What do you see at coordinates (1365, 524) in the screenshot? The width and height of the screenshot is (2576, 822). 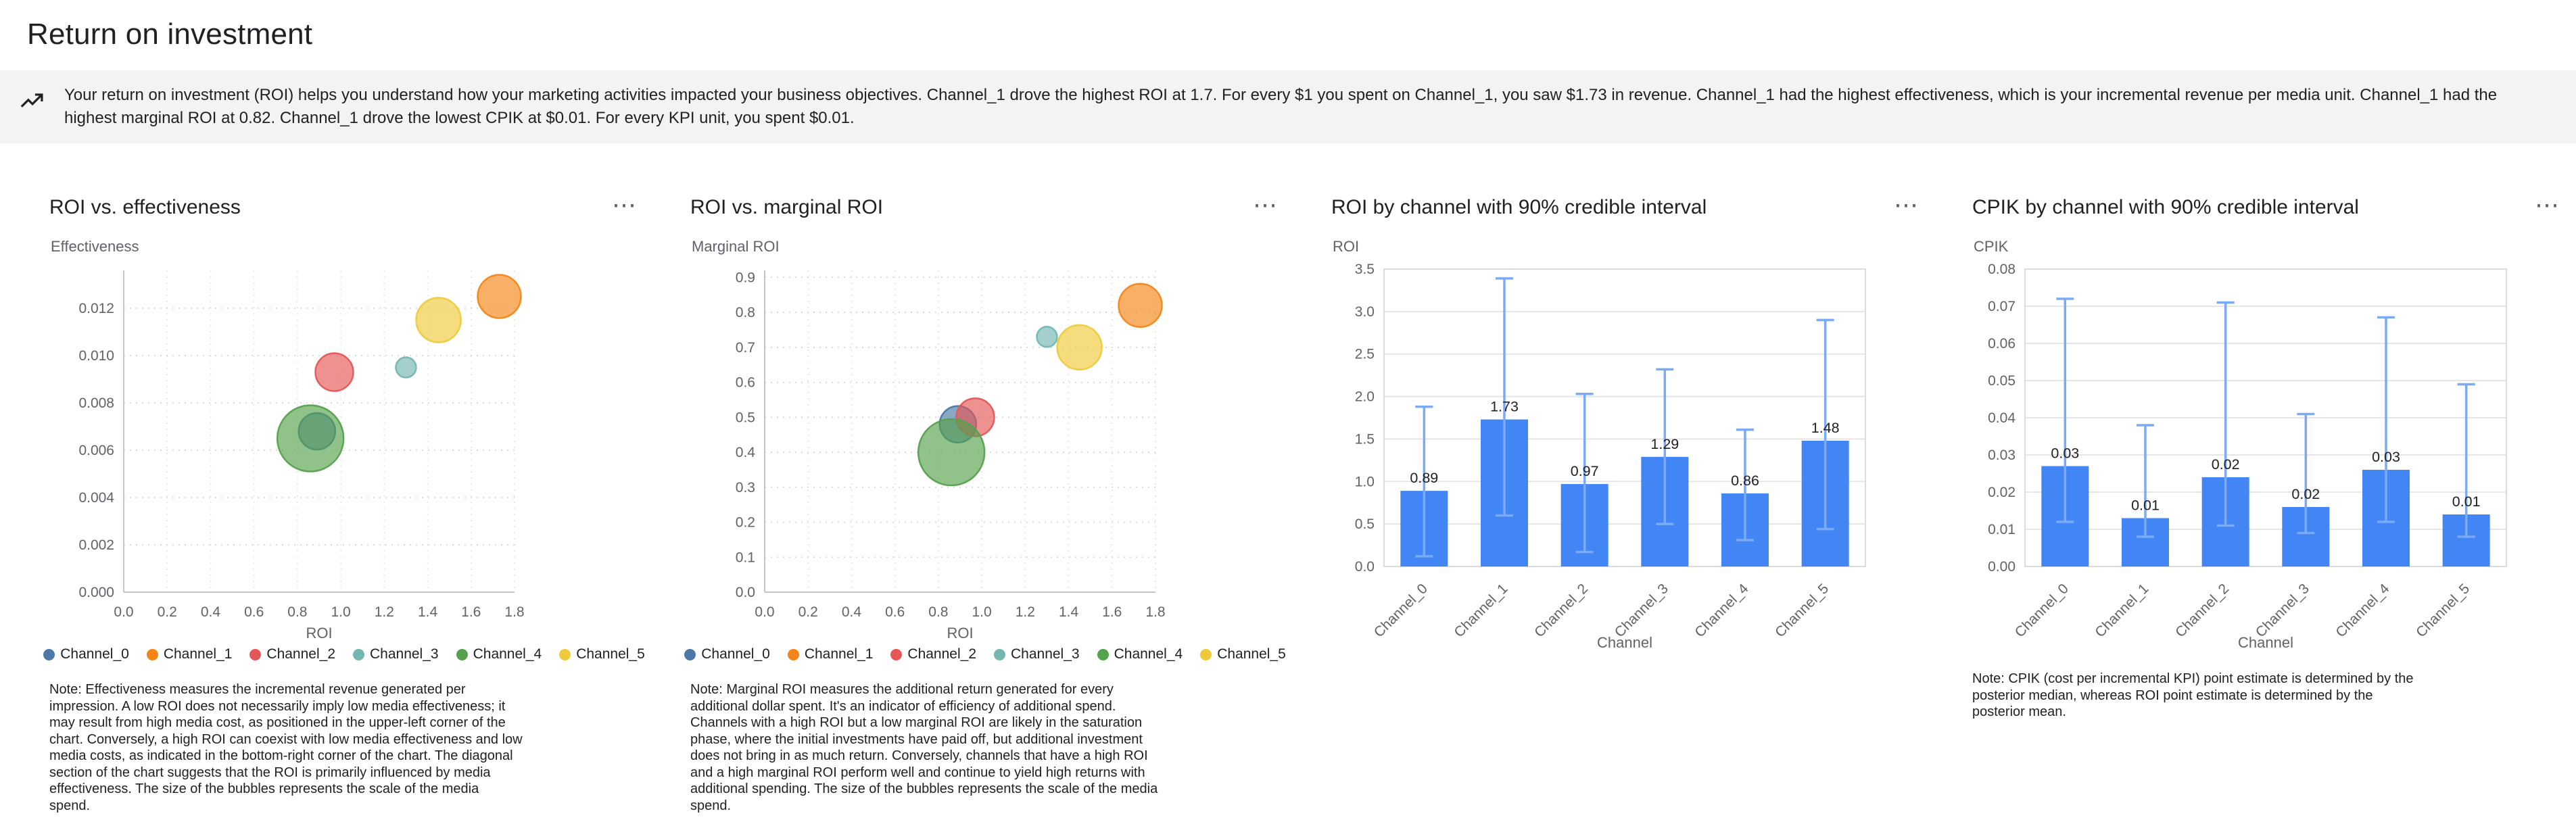 I see `svg-text: 0.5` at bounding box center [1365, 524].